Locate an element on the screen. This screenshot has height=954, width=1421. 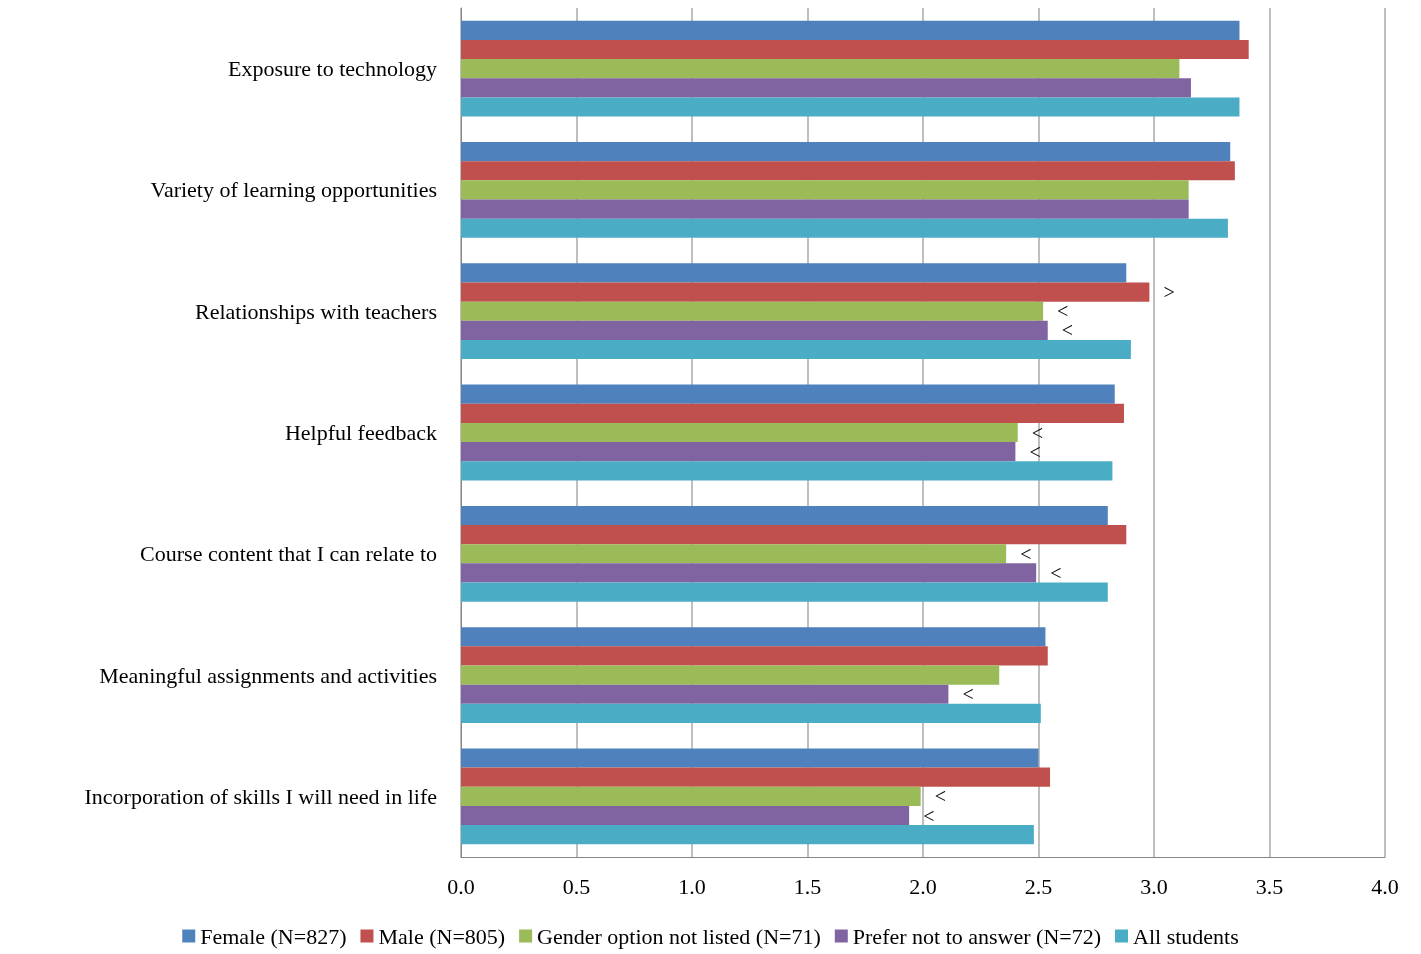
data-label: > is located at coordinates (1169, 292).